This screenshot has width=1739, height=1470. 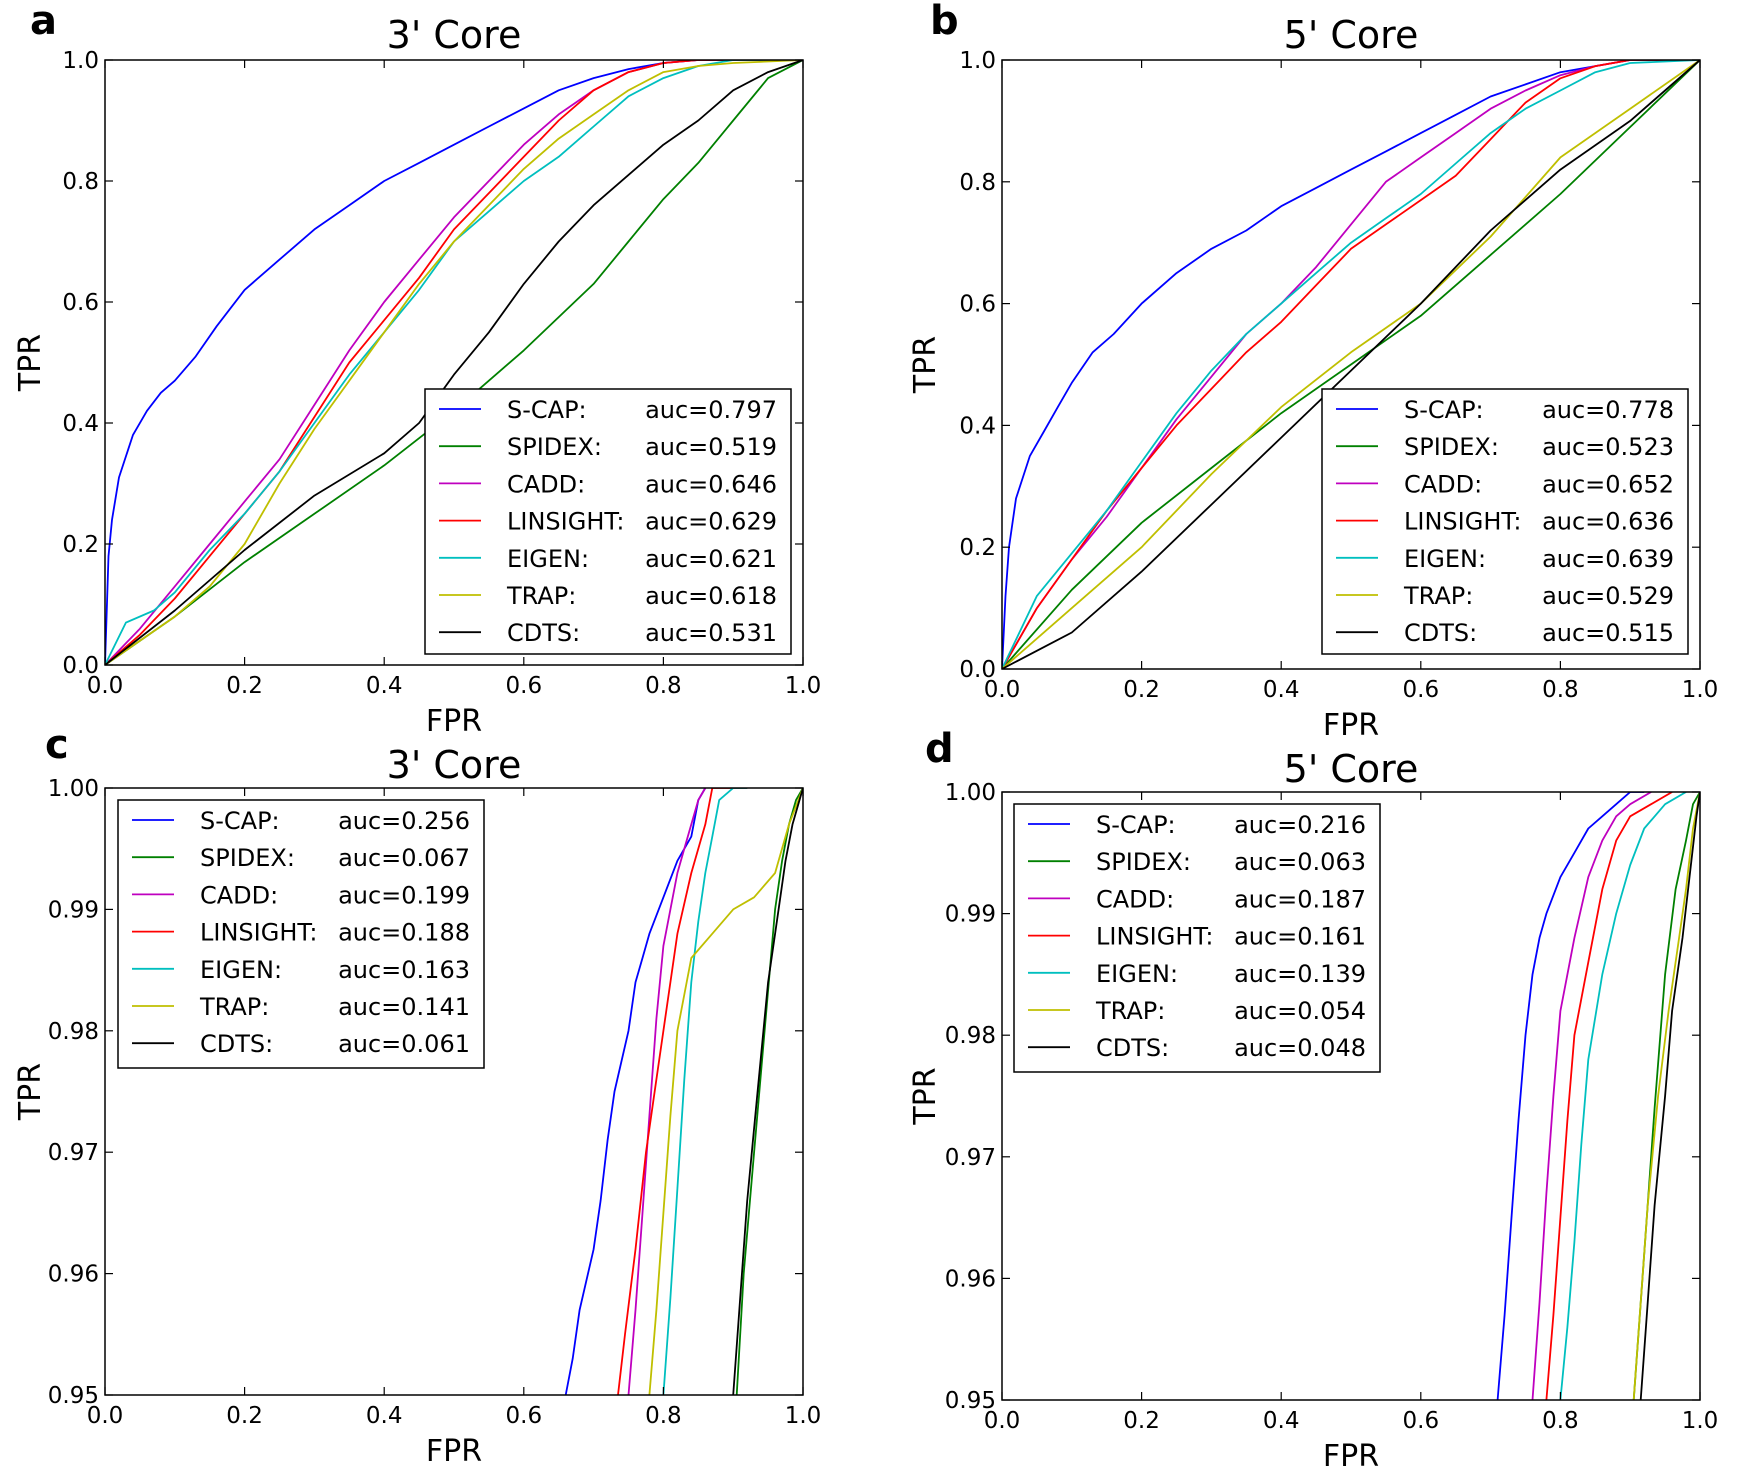 What do you see at coordinates (1608, 596) in the screenshot?
I see `legend-auc: auc=0.529` at bounding box center [1608, 596].